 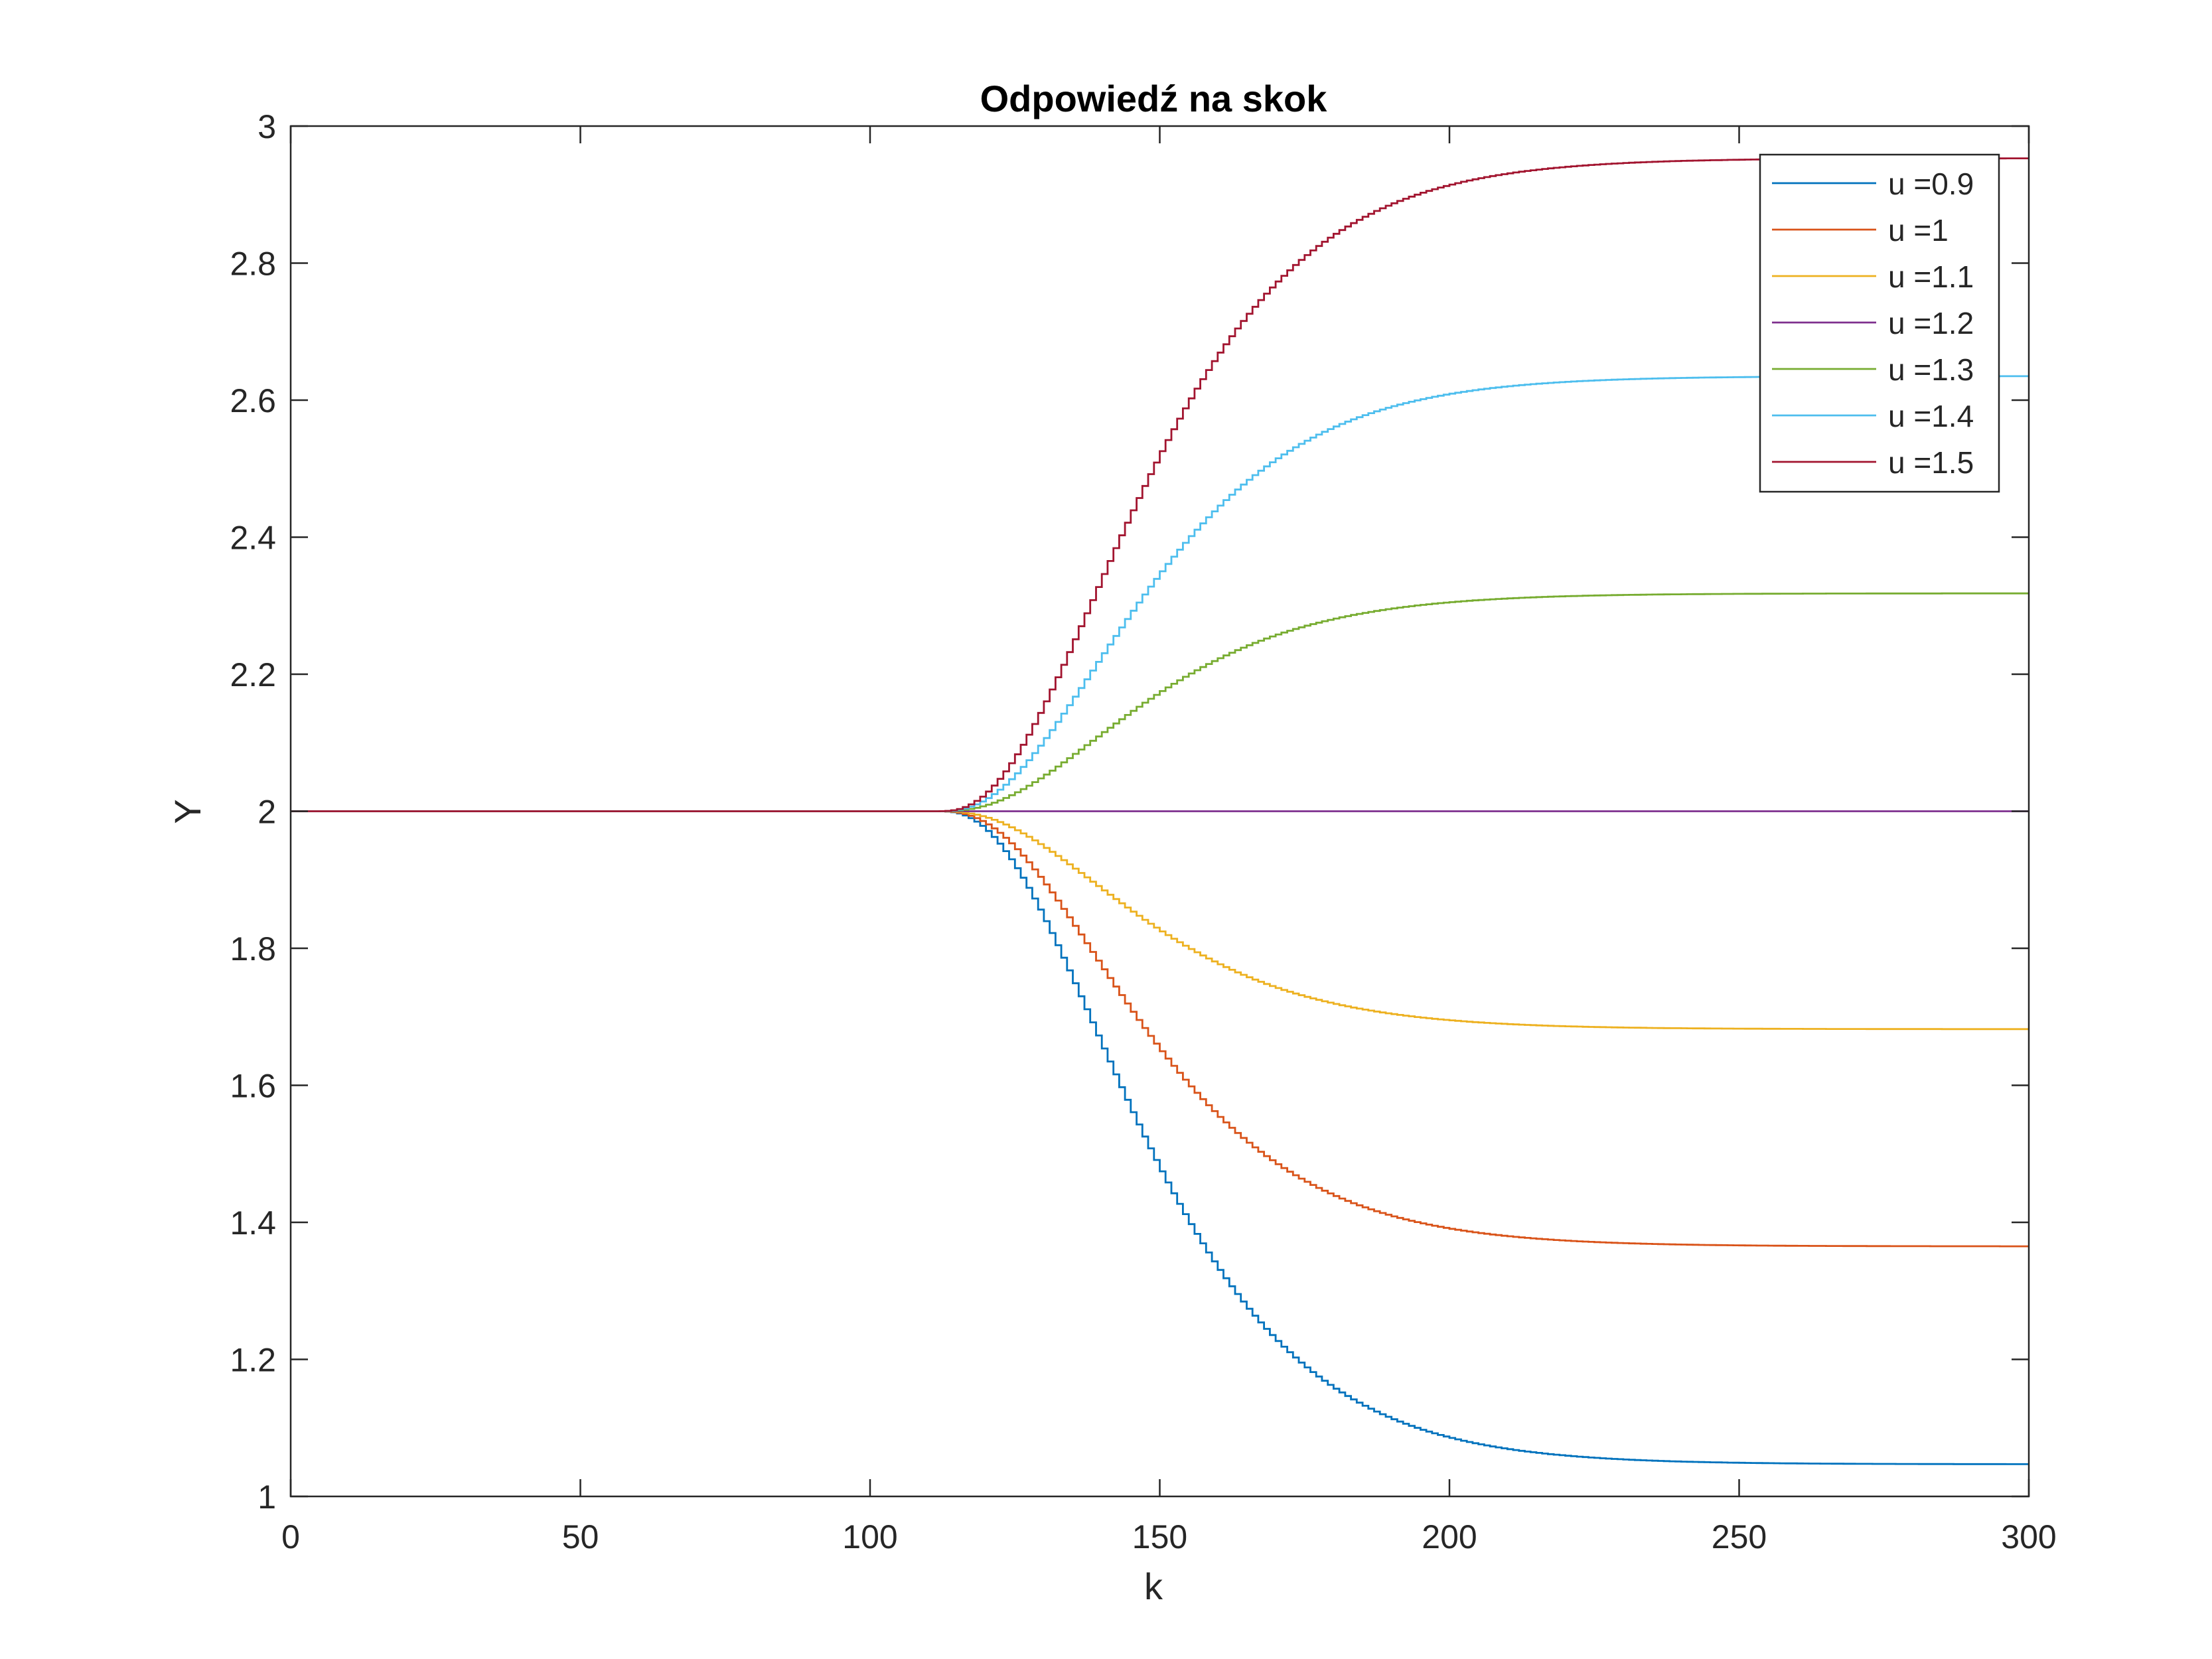 I want to click on legend-label-5: u =1.3, so click(x=1931, y=369).